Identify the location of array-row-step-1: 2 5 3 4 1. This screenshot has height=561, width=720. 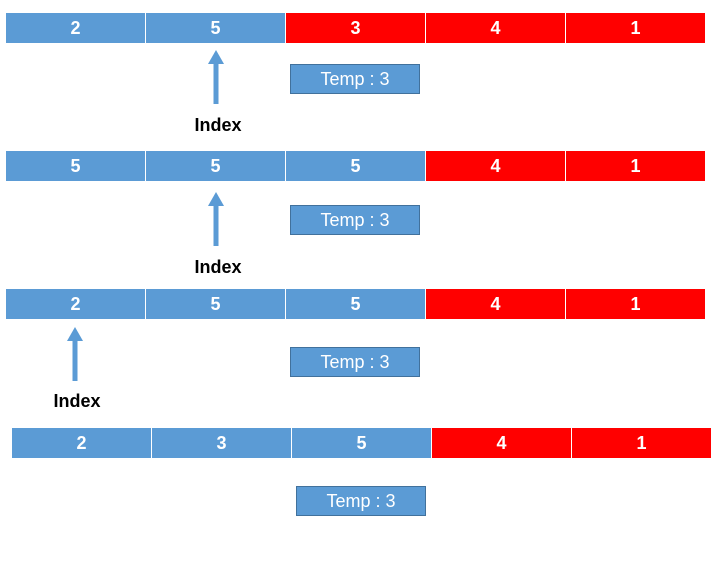
(355, 28).